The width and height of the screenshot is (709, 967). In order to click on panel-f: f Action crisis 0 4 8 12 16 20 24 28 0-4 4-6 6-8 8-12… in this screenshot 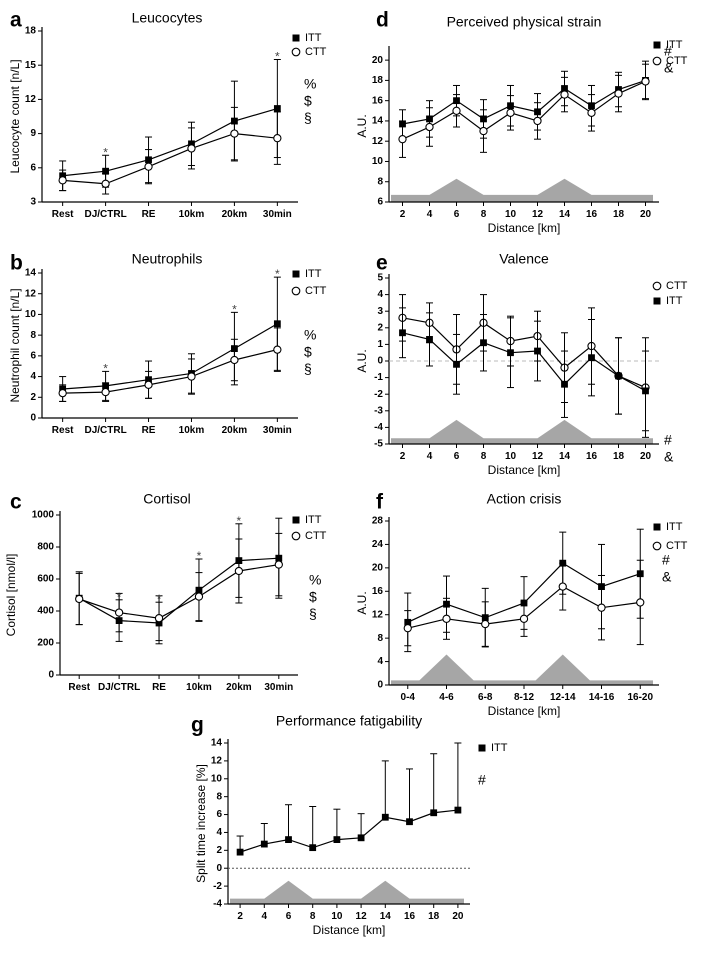, I will do `click(521, 604)`.